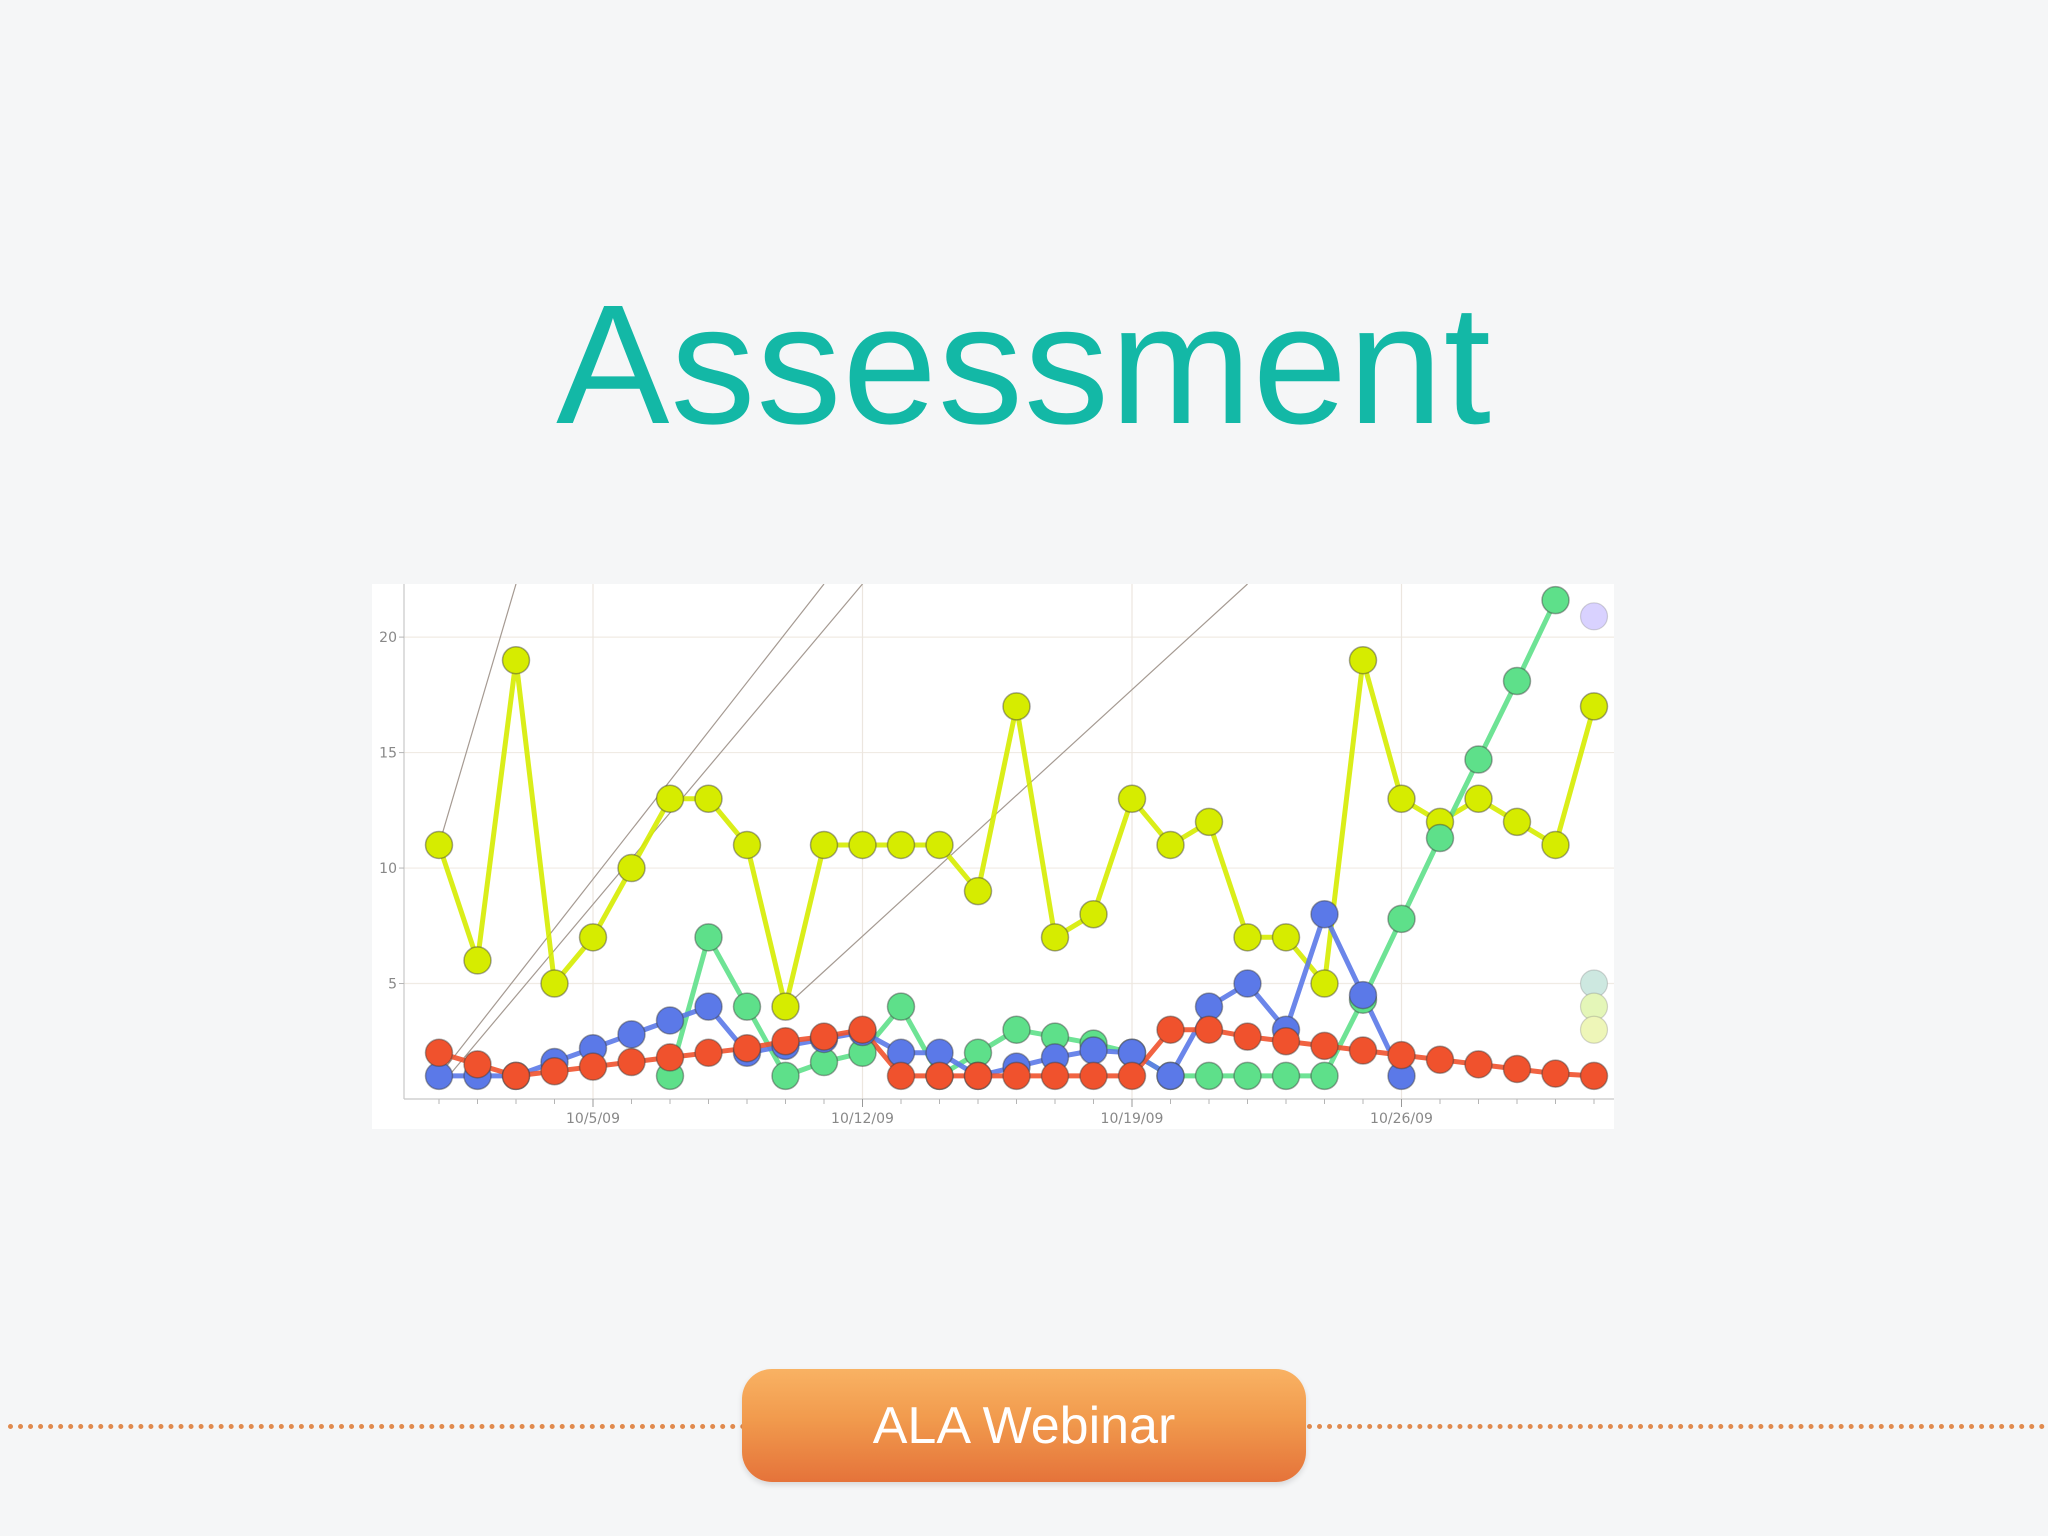 This screenshot has width=2048, height=1536. What do you see at coordinates (392, 985) in the screenshot?
I see `y-tick-label: 5` at bounding box center [392, 985].